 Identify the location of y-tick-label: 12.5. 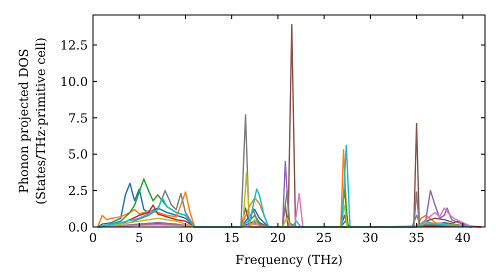
(74, 44).